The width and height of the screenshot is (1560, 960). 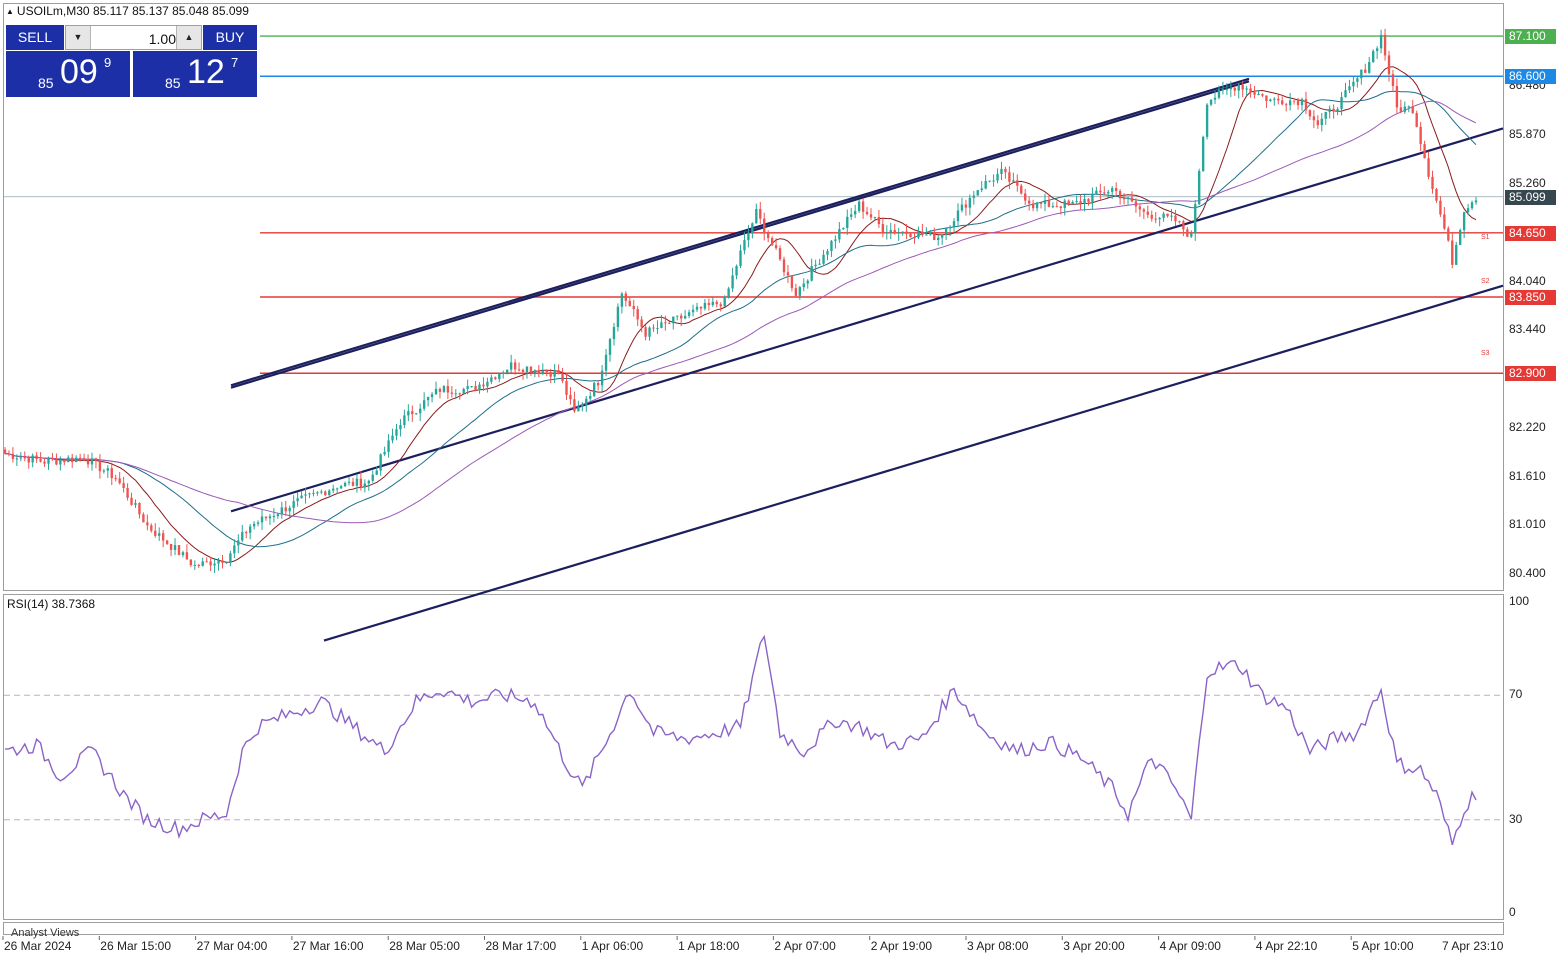 What do you see at coordinates (1527, 572) in the screenshot?
I see `price-y-tick-label: 80.400` at bounding box center [1527, 572].